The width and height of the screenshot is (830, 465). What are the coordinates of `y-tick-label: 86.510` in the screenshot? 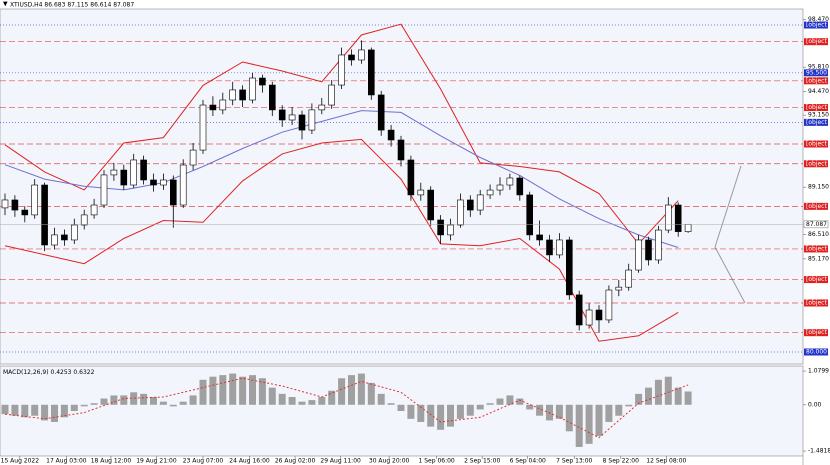 It's located at (818, 234).